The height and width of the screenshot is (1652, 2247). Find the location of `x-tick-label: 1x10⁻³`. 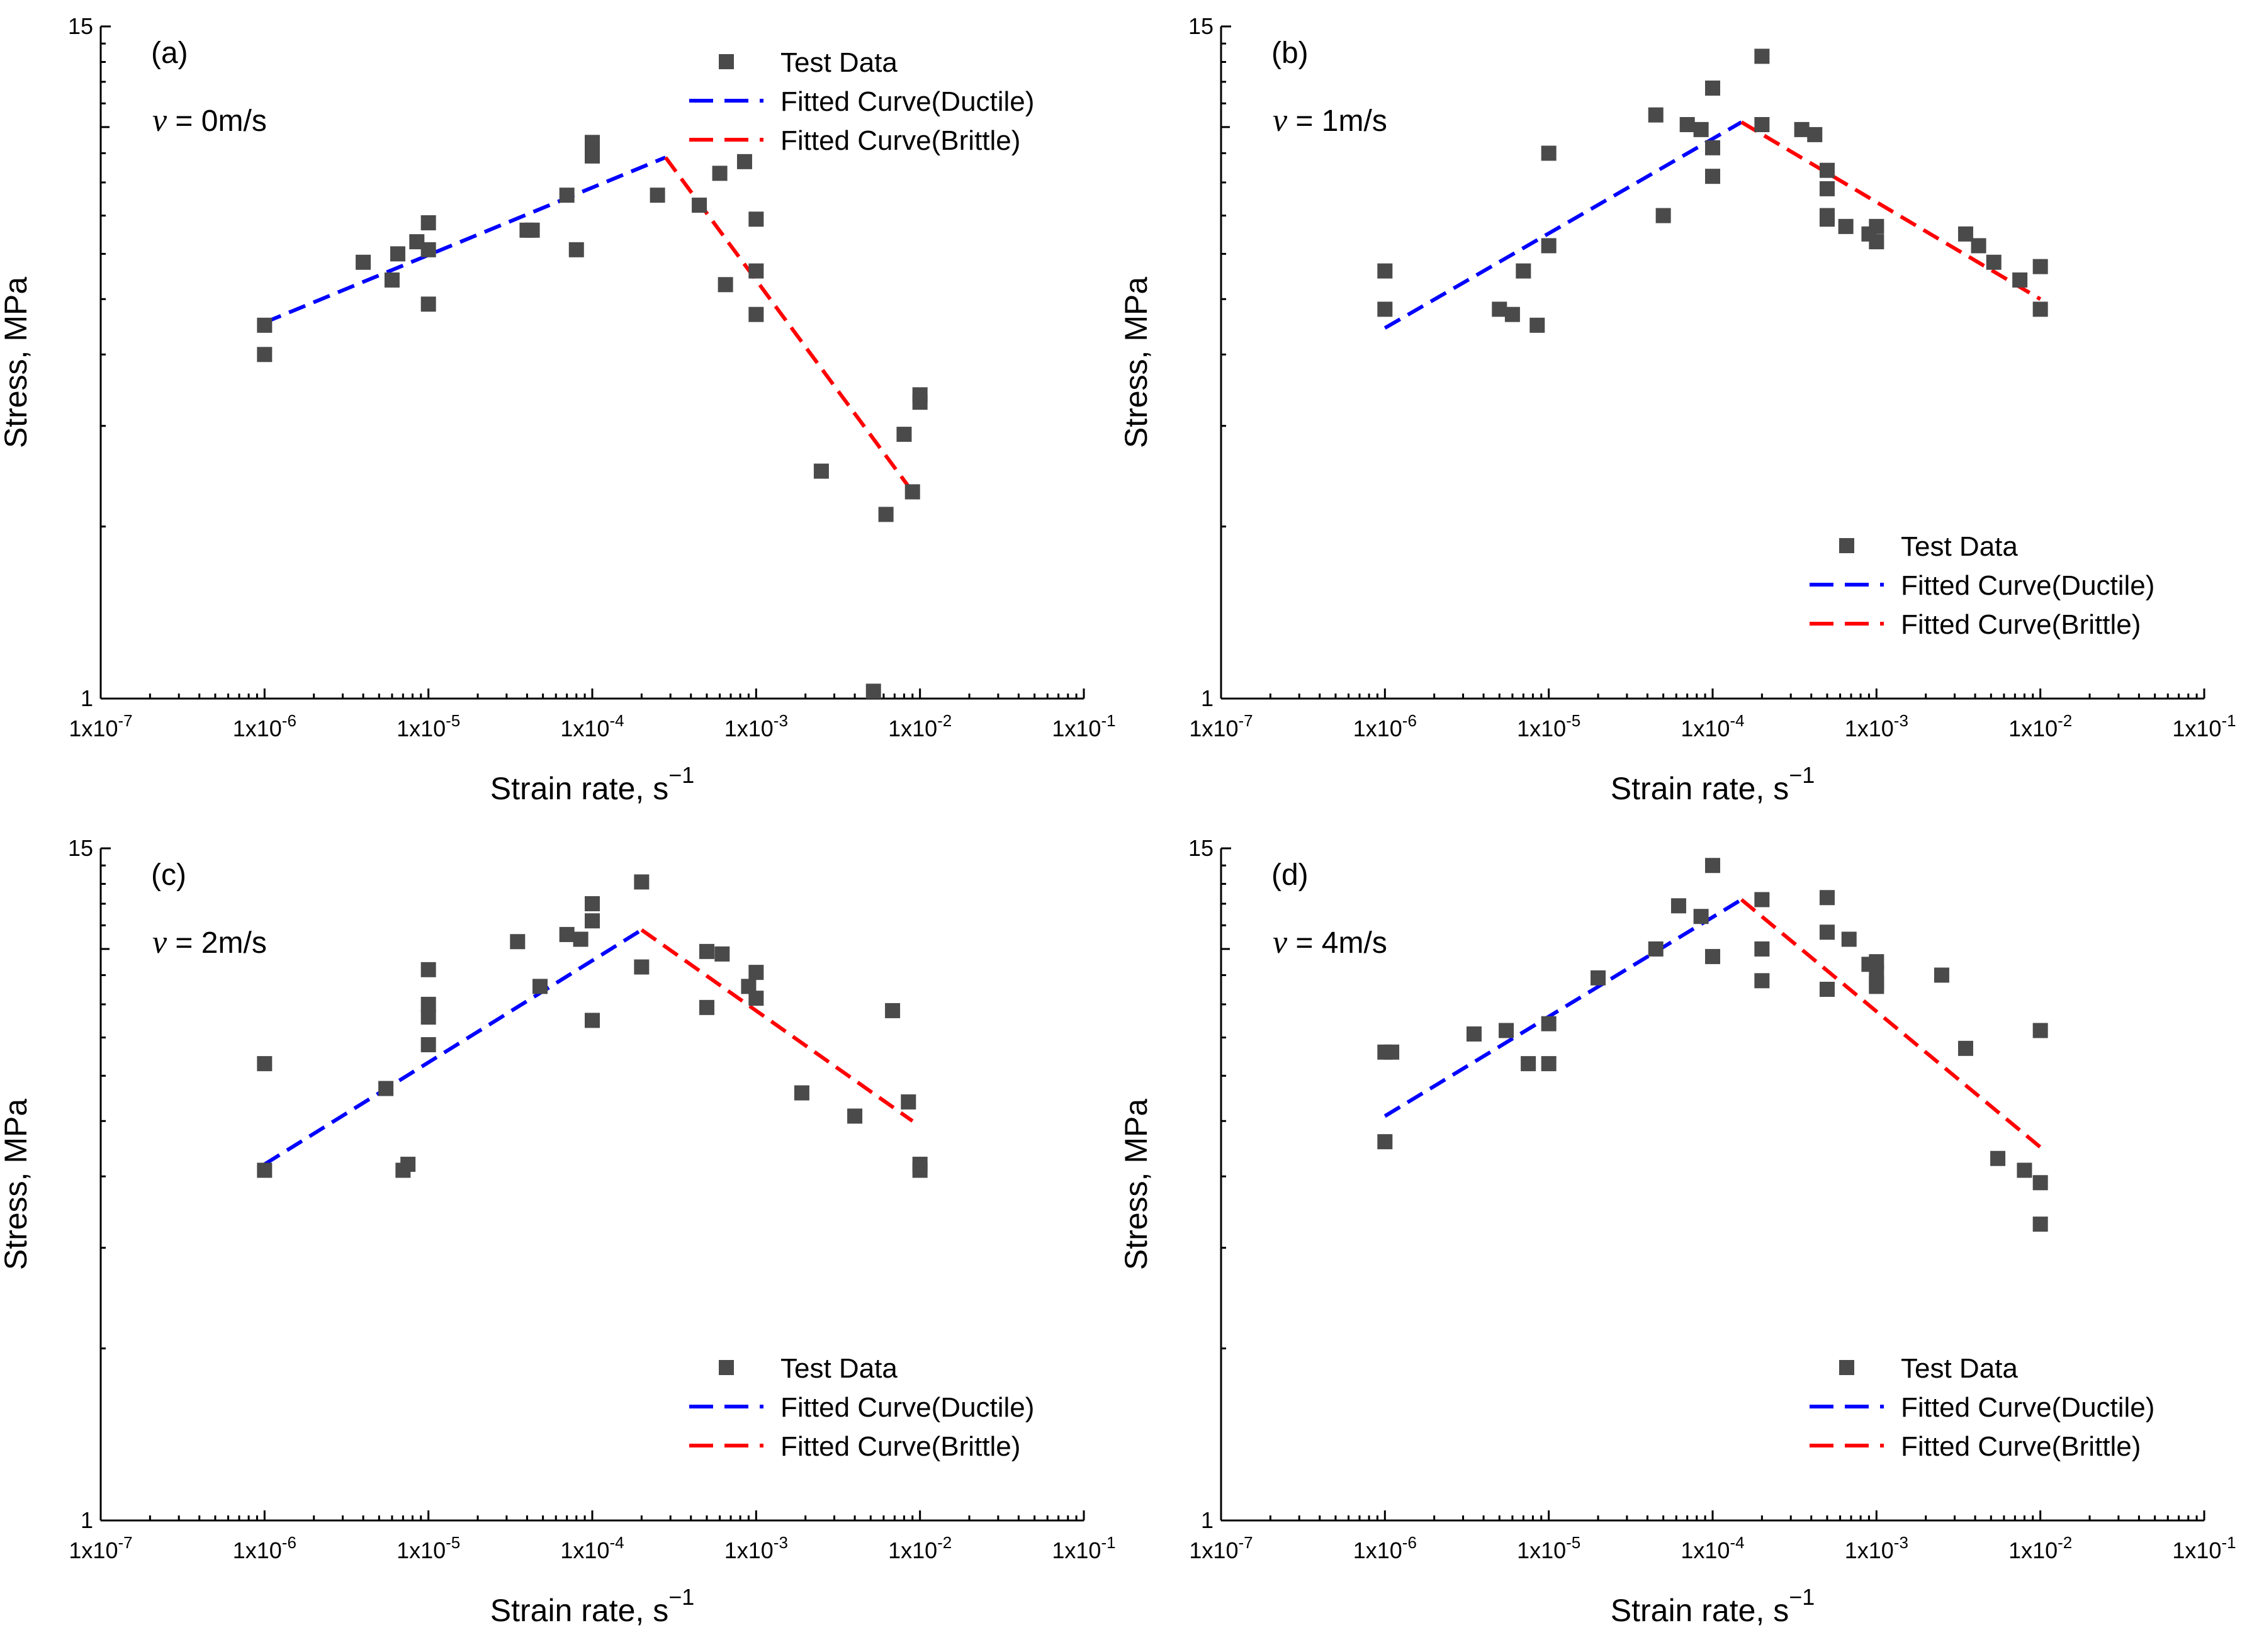

x-tick-label: 1x10⁻³ is located at coordinates (756, 1548).